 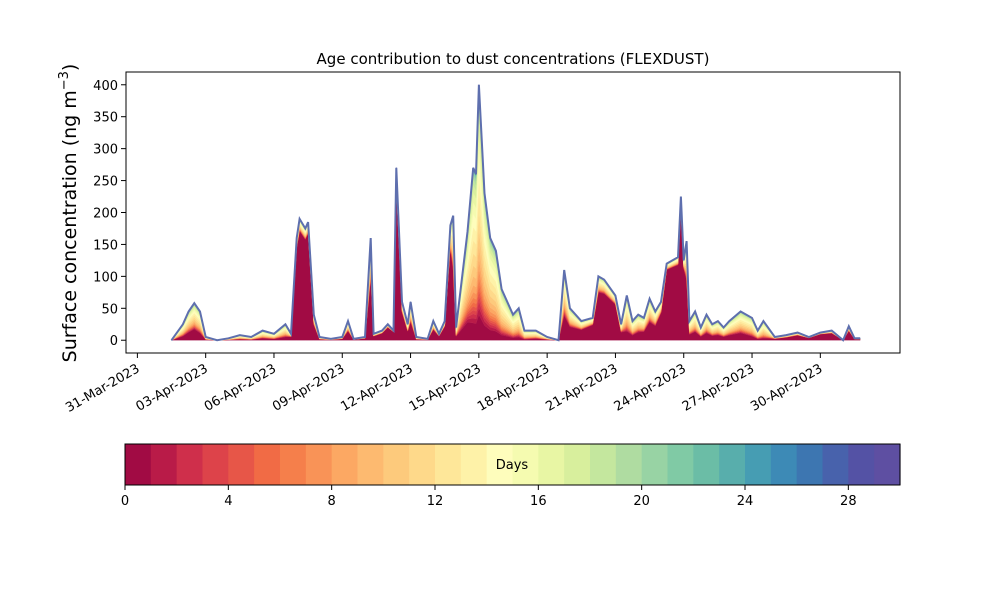 What do you see at coordinates (718, 387) in the screenshot?
I see `x-tick-label: 27-Apr-2023` at bounding box center [718, 387].